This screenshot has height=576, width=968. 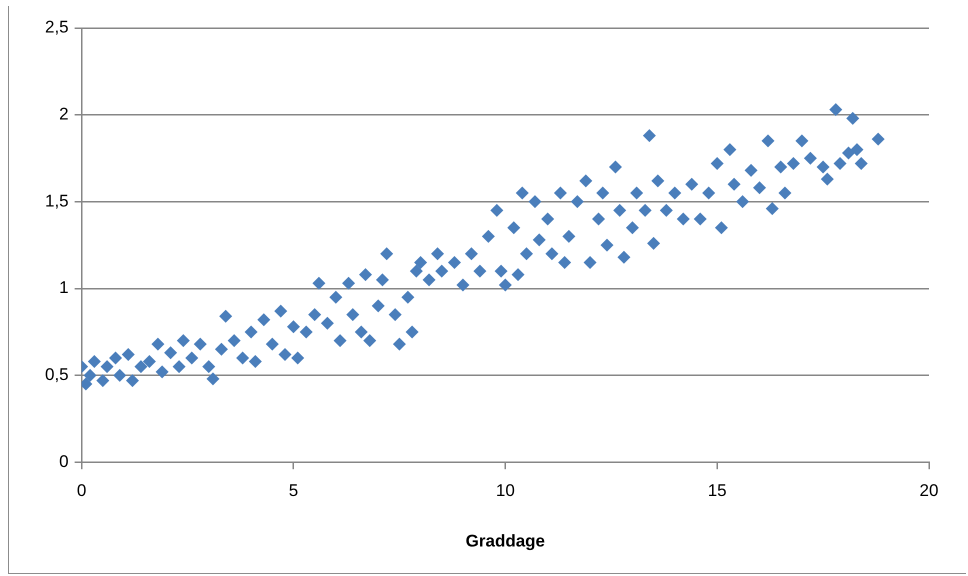 I want to click on x-tick-label: 5, so click(x=293, y=490).